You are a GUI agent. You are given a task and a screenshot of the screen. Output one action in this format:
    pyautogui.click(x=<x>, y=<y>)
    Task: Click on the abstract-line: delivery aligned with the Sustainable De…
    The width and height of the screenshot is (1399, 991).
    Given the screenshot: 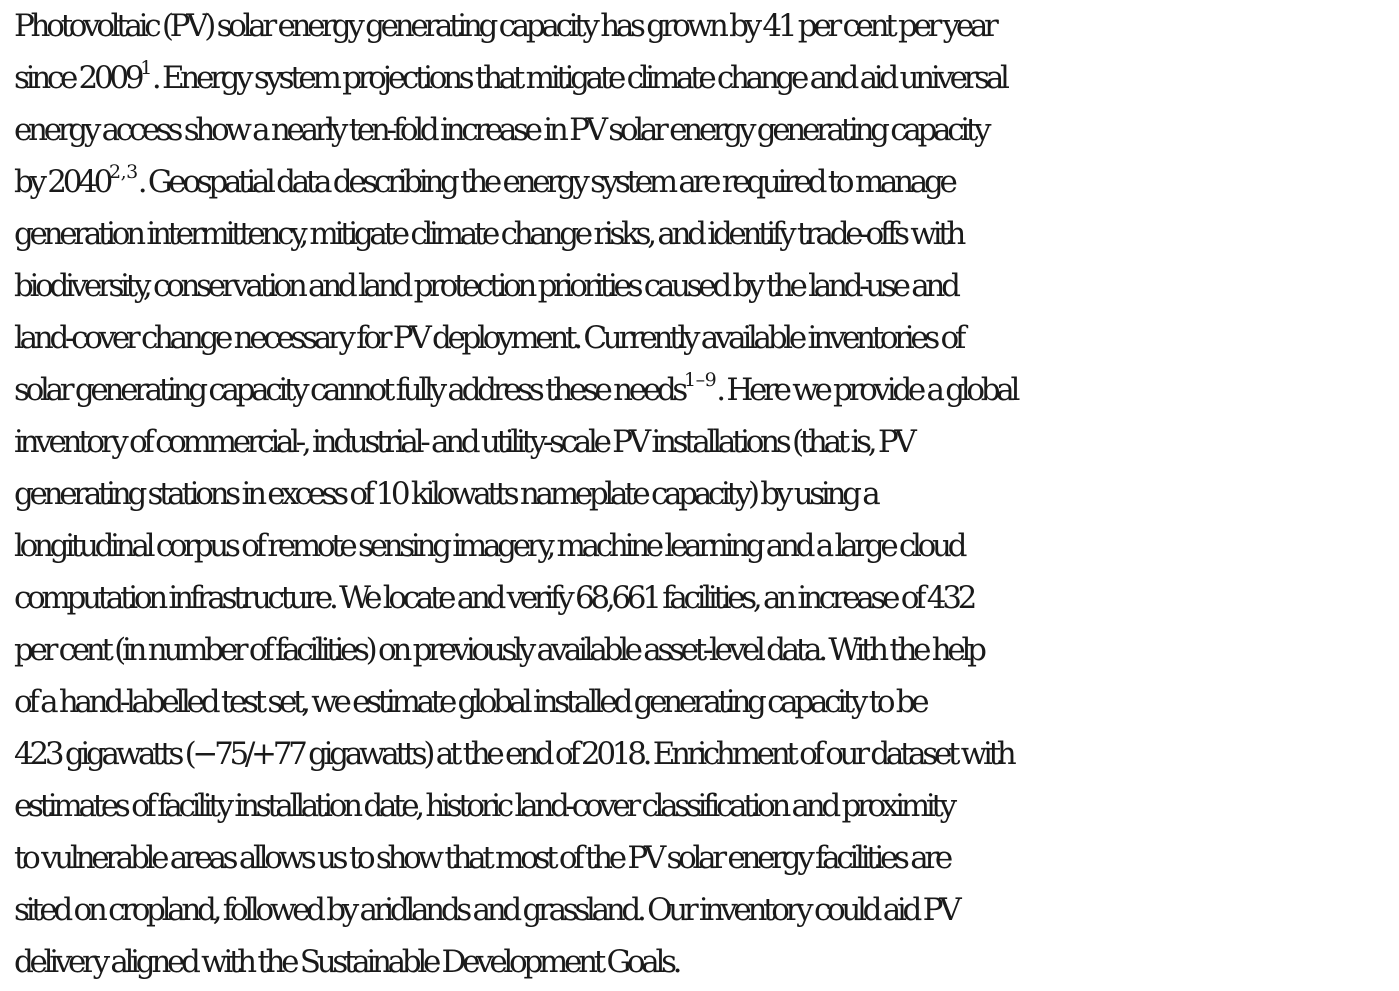 What is the action you would take?
    pyautogui.click(x=348, y=962)
    